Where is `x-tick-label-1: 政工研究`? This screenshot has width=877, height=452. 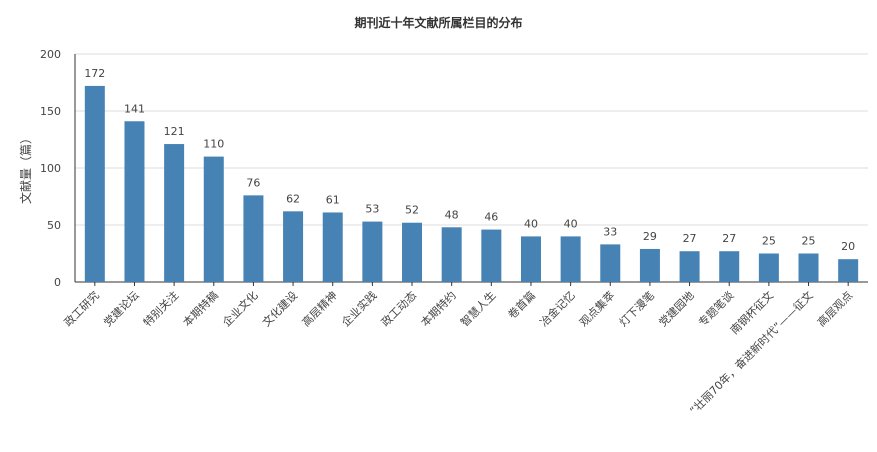
x-tick-label-1: 政工研究 is located at coordinates (81, 308).